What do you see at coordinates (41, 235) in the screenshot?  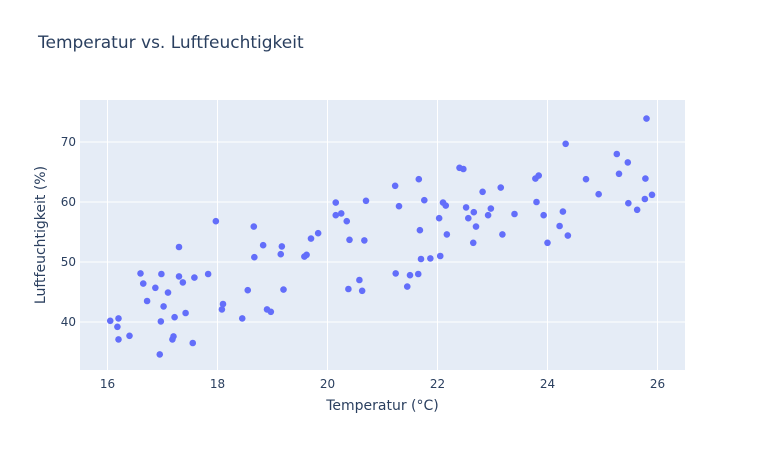 I see `y-axis-title: Luftfeuchtigkeit (%)` at bounding box center [41, 235].